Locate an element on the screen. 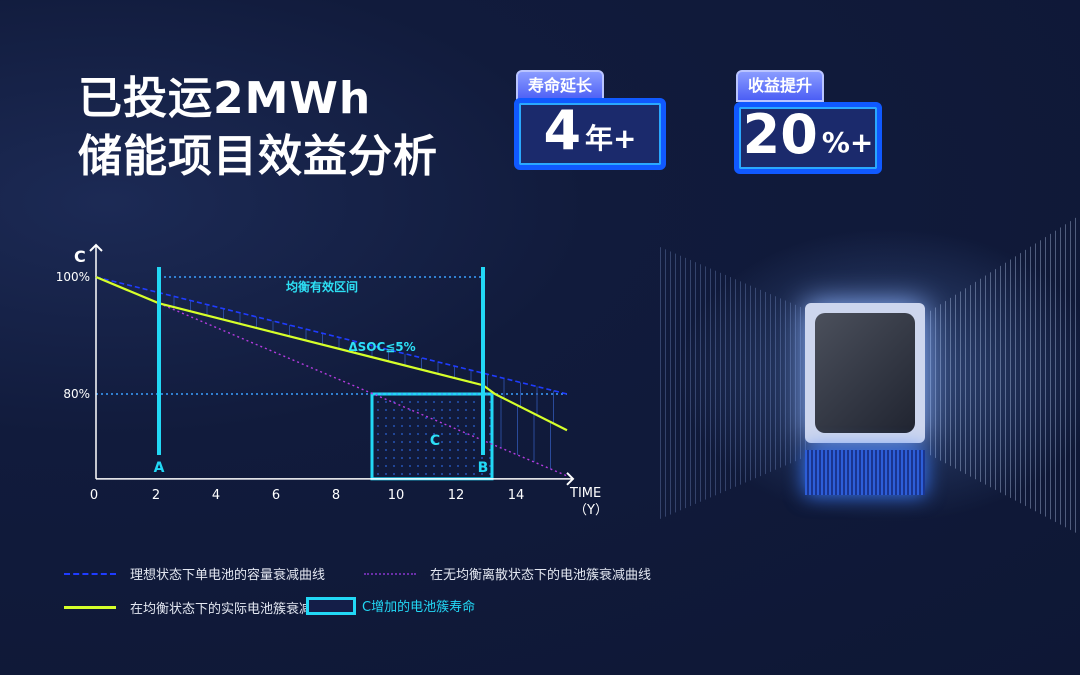 This screenshot has width=1080, height=675. x-tick-label: 10 is located at coordinates (396, 495).